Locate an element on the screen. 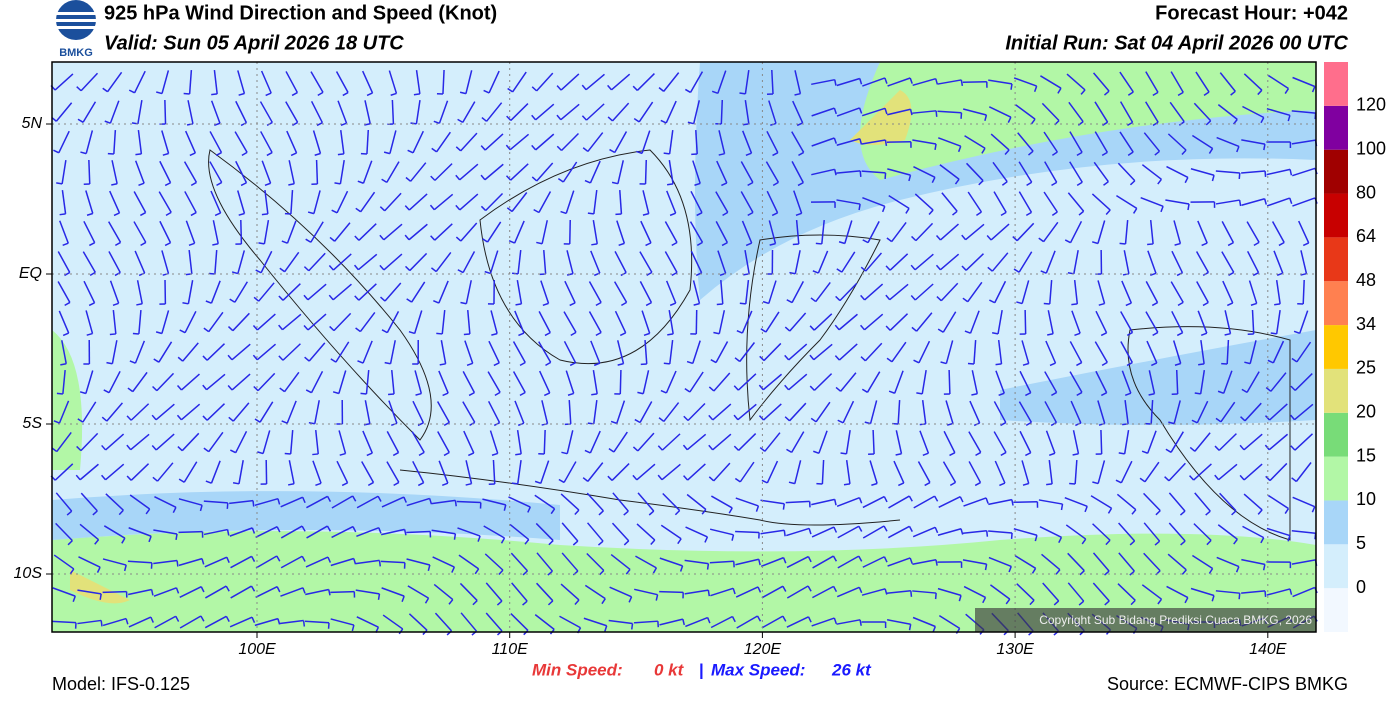  x-tick-label: 140E is located at coordinates (1268, 649).